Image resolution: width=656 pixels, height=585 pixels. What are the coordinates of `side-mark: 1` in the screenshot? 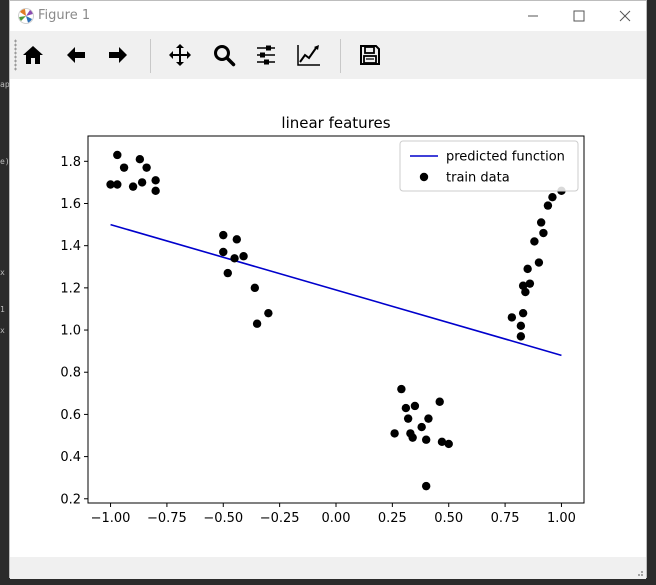 It's located at (2, 309).